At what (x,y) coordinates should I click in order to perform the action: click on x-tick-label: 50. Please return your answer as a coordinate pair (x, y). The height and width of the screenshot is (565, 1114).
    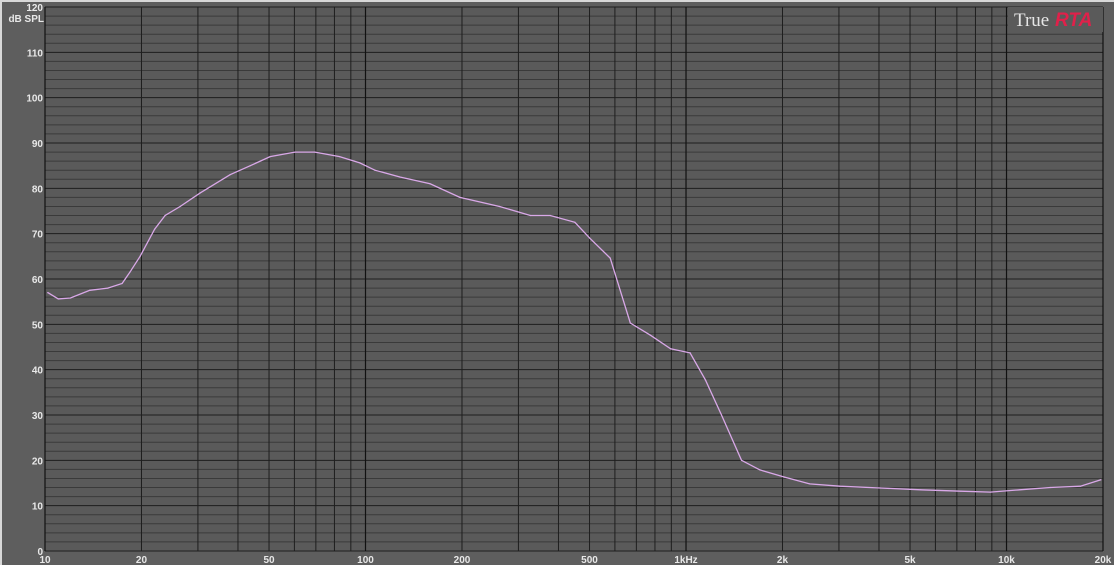
    Looking at the image, I should click on (269, 560).